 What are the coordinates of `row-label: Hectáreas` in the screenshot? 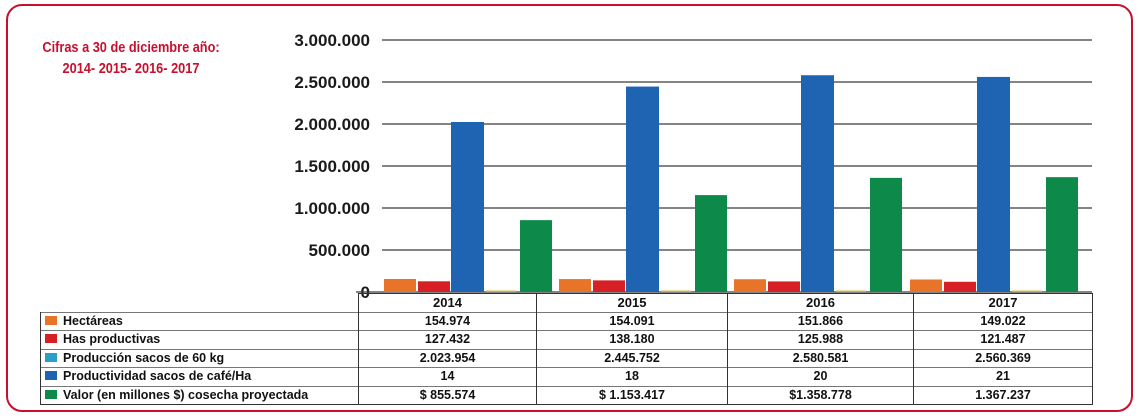 It's located at (199, 321).